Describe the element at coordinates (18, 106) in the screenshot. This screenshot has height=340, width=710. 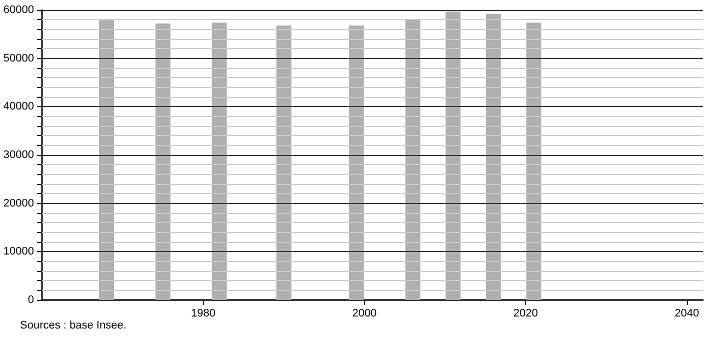
I see `y-tick-label: 40000` at that location.